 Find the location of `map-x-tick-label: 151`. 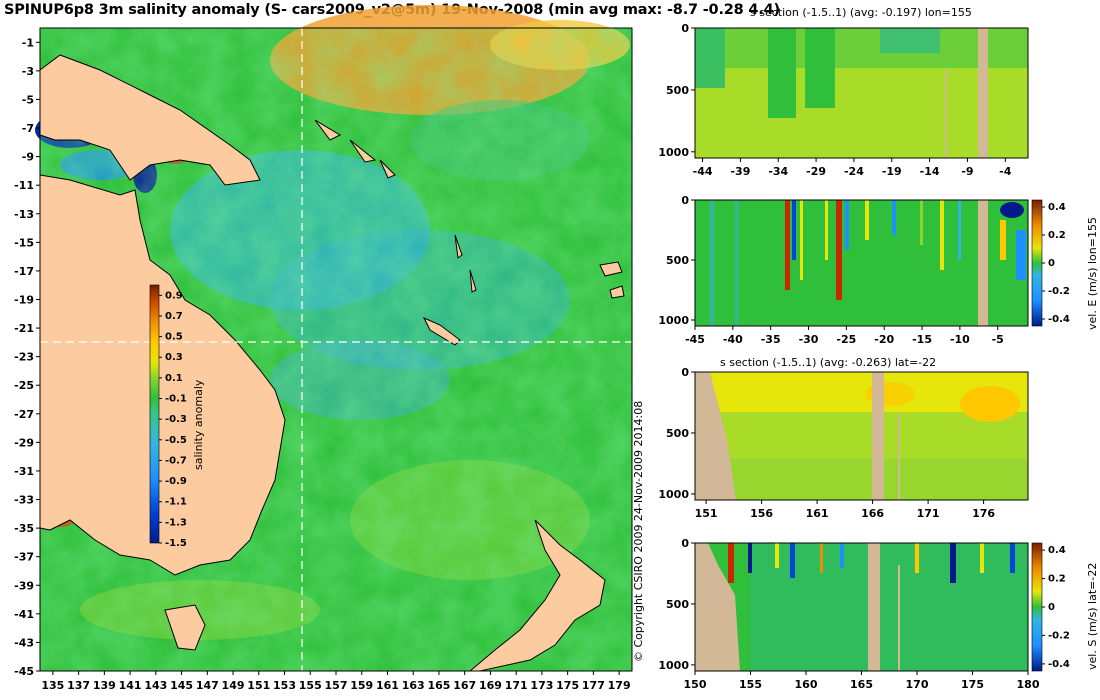

map-x-tick-label: 151 is located at coordinates (258, 685).